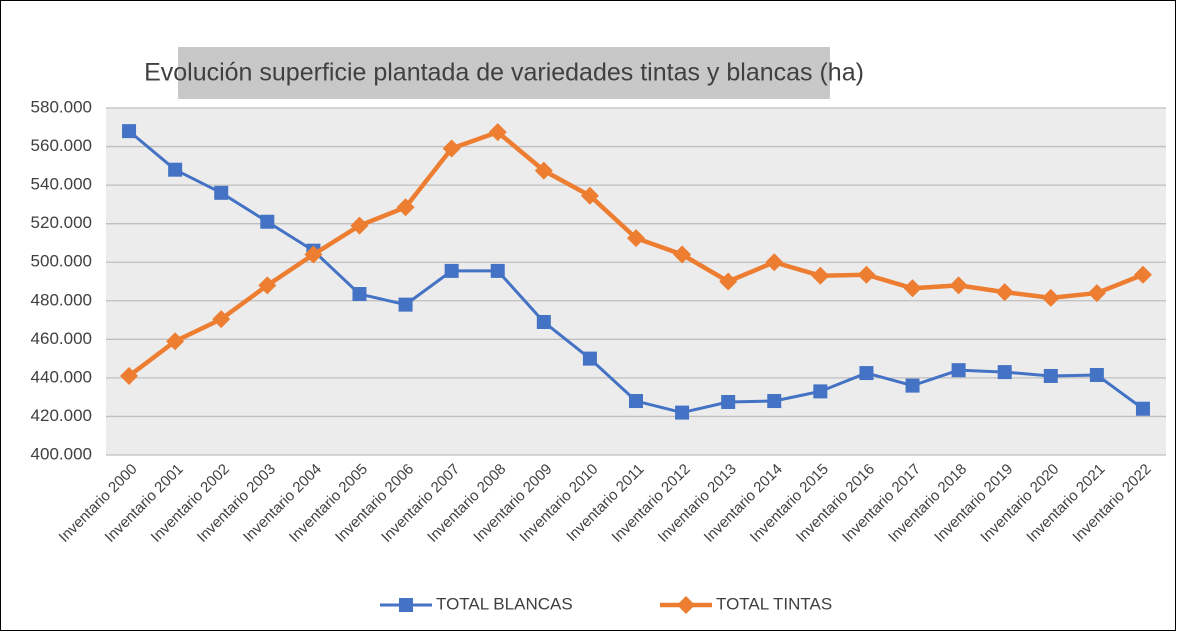 This screenshot has width=1177, height=632. I want to click on y-tick-label: 520.000, so click(61, 222).